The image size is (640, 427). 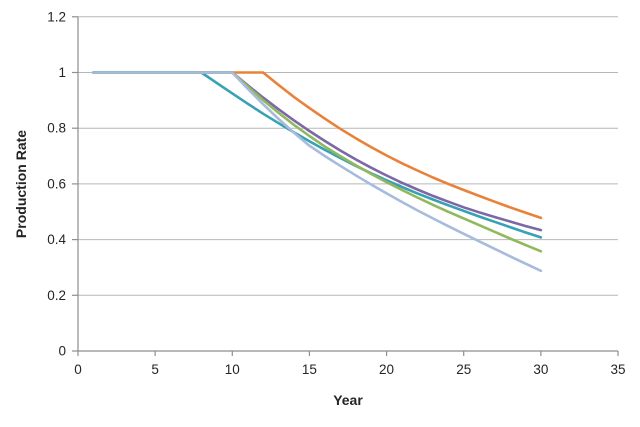 I want to click on x-axis-title: Year, so click(x=348, y=400).